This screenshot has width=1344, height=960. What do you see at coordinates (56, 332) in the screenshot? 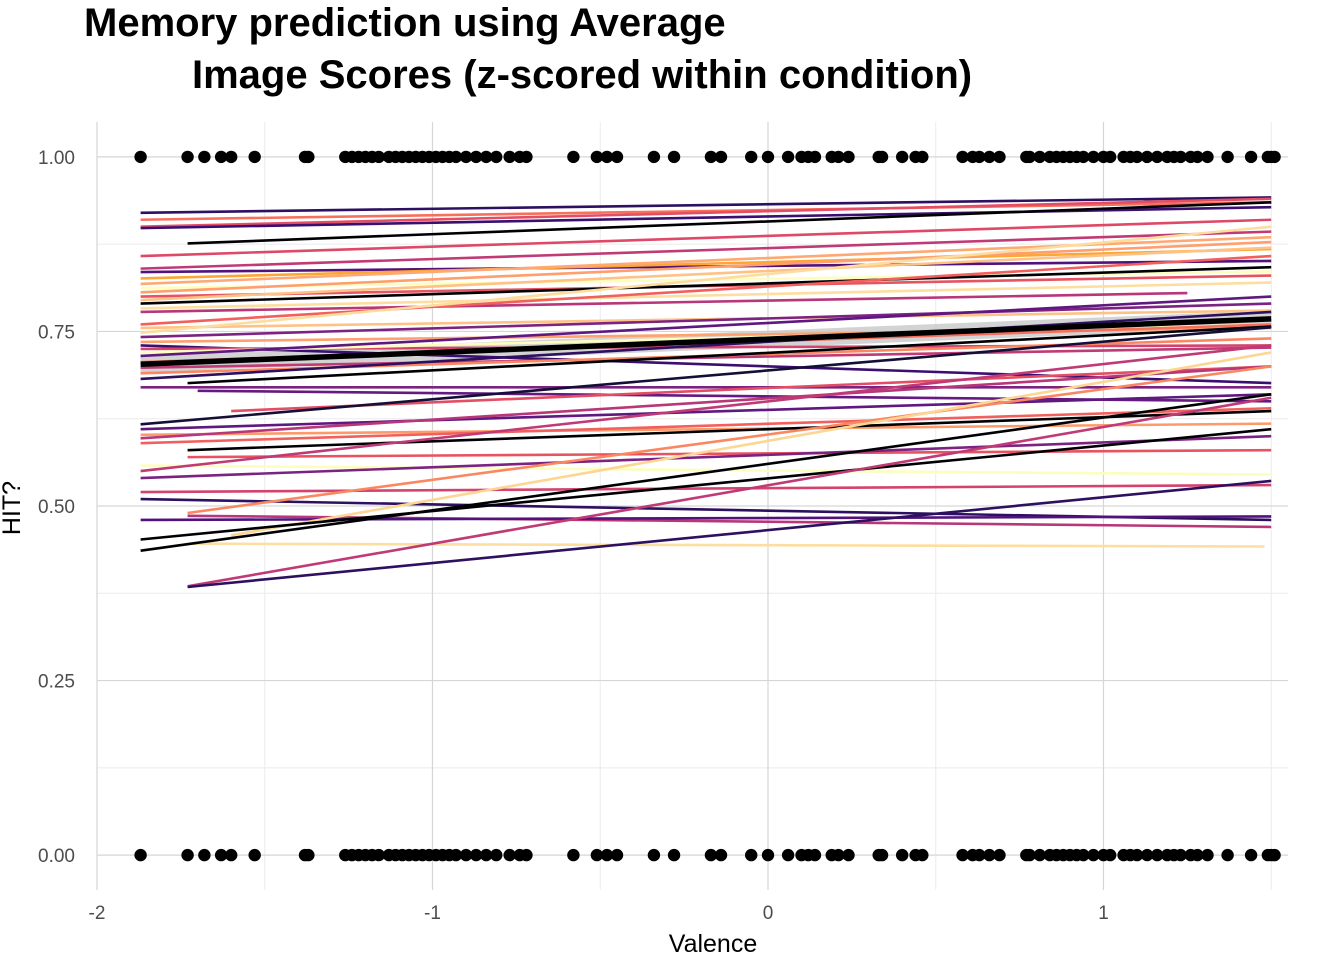
I see `y-tick-label: 0.75` at bounding box center [56, 332].